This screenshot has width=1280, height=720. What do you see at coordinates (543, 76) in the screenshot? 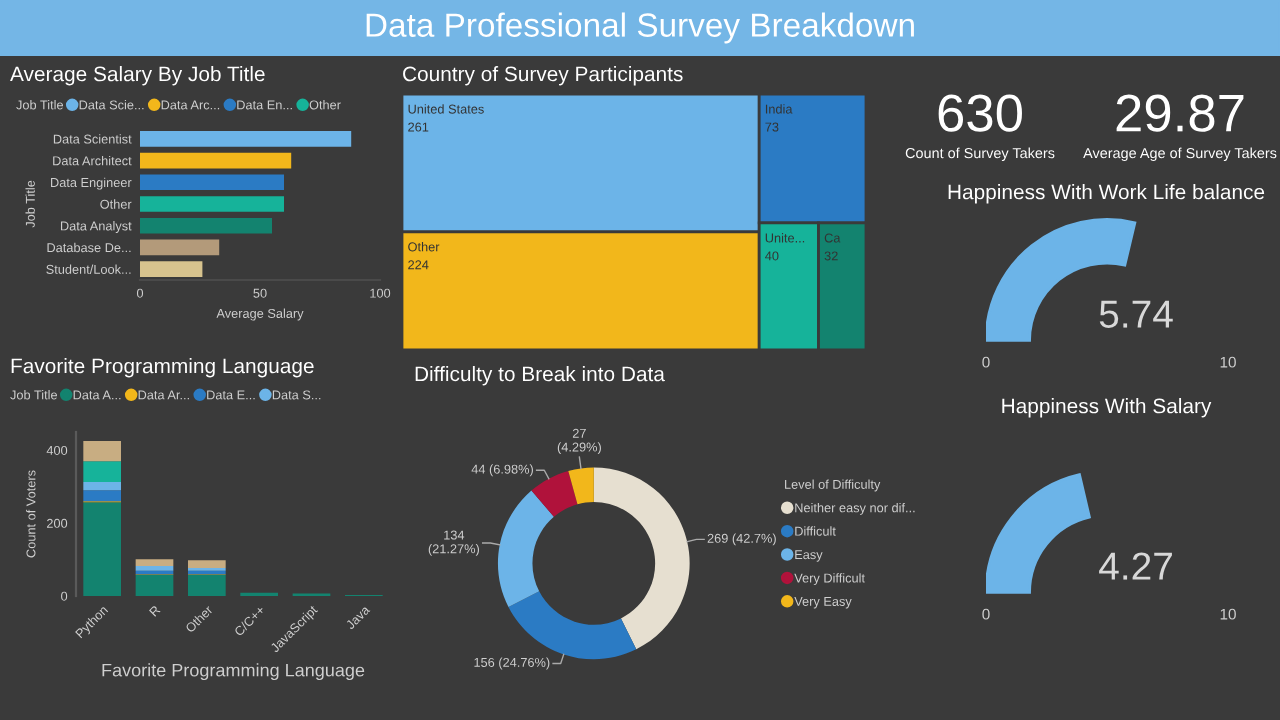
I see `text: Country of Survey Participants` at bounding box center [543, 76].